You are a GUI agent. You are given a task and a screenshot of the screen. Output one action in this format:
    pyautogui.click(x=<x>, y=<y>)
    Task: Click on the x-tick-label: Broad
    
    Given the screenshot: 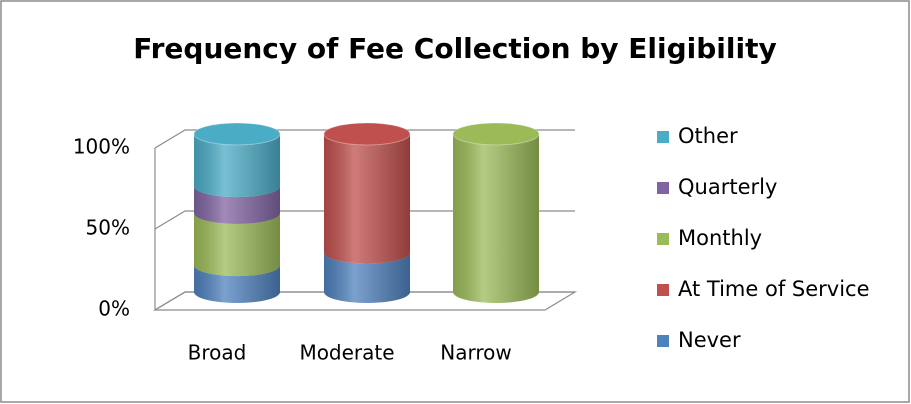 What is the action you would take?
    pyautogui.click(x=217, y=353)
    